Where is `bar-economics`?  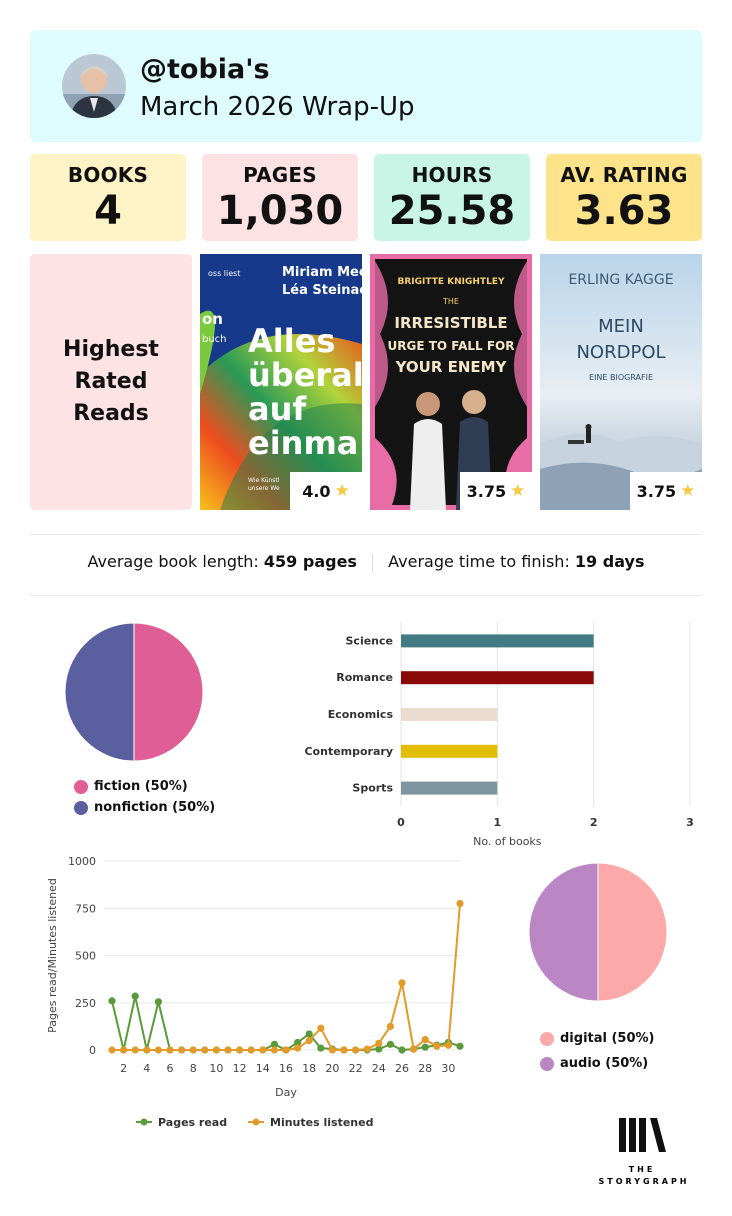 bar-economics is located at coordinates (449, 714).